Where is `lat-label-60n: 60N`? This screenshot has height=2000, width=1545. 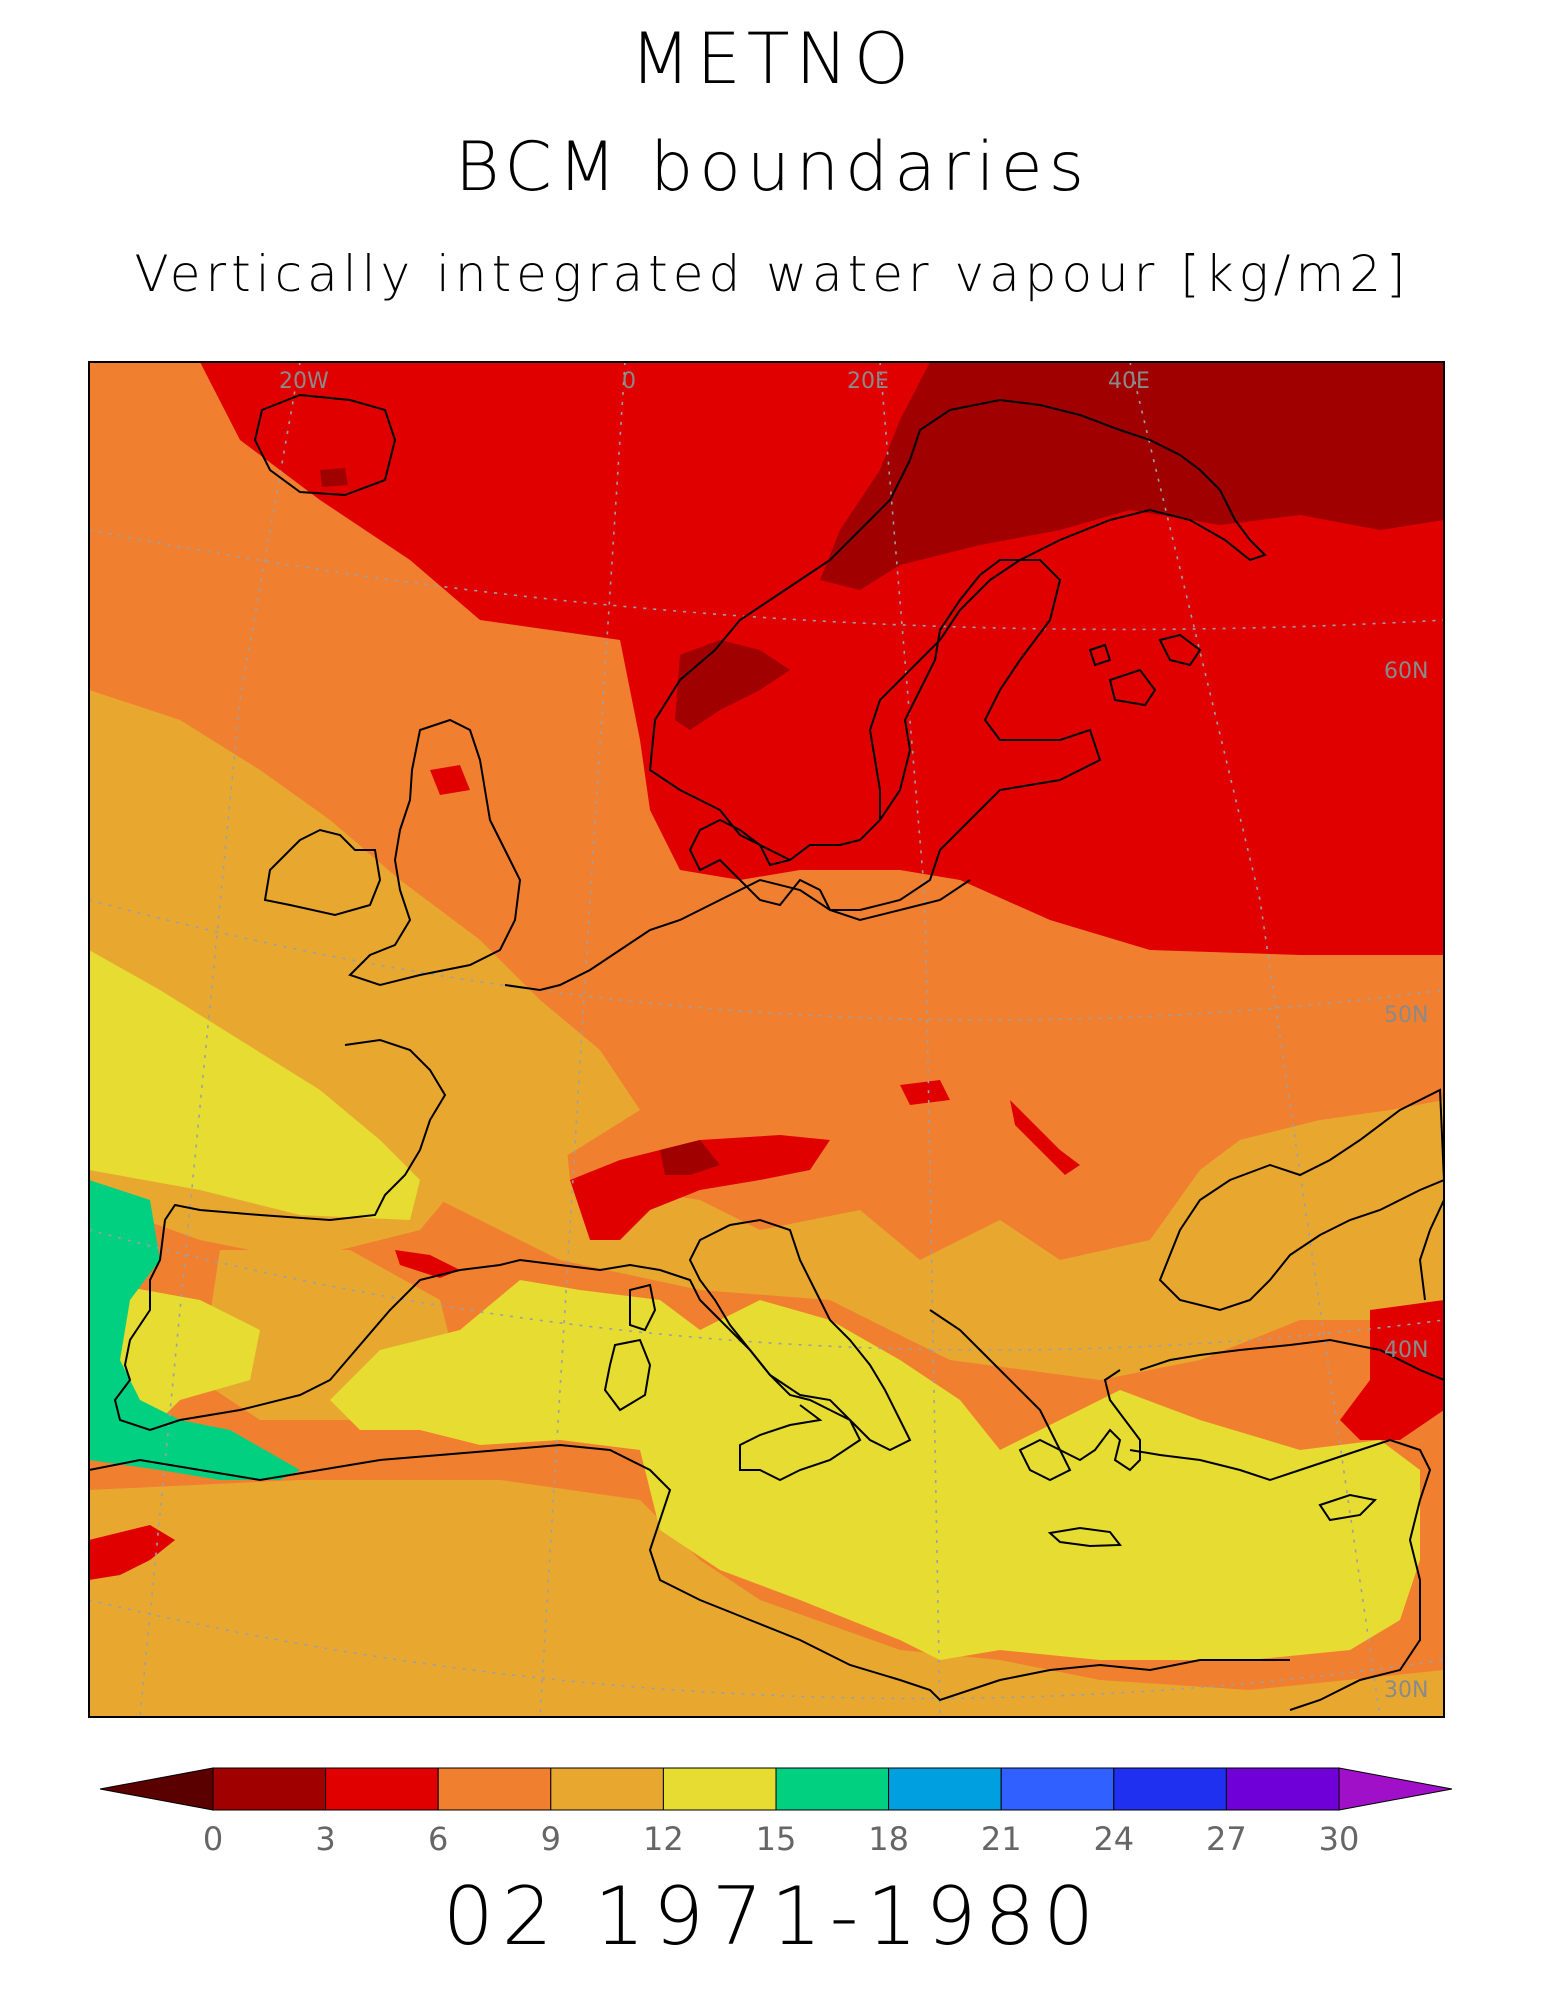 lat-label-60n: 60N is located at coordinates (1406, 671).